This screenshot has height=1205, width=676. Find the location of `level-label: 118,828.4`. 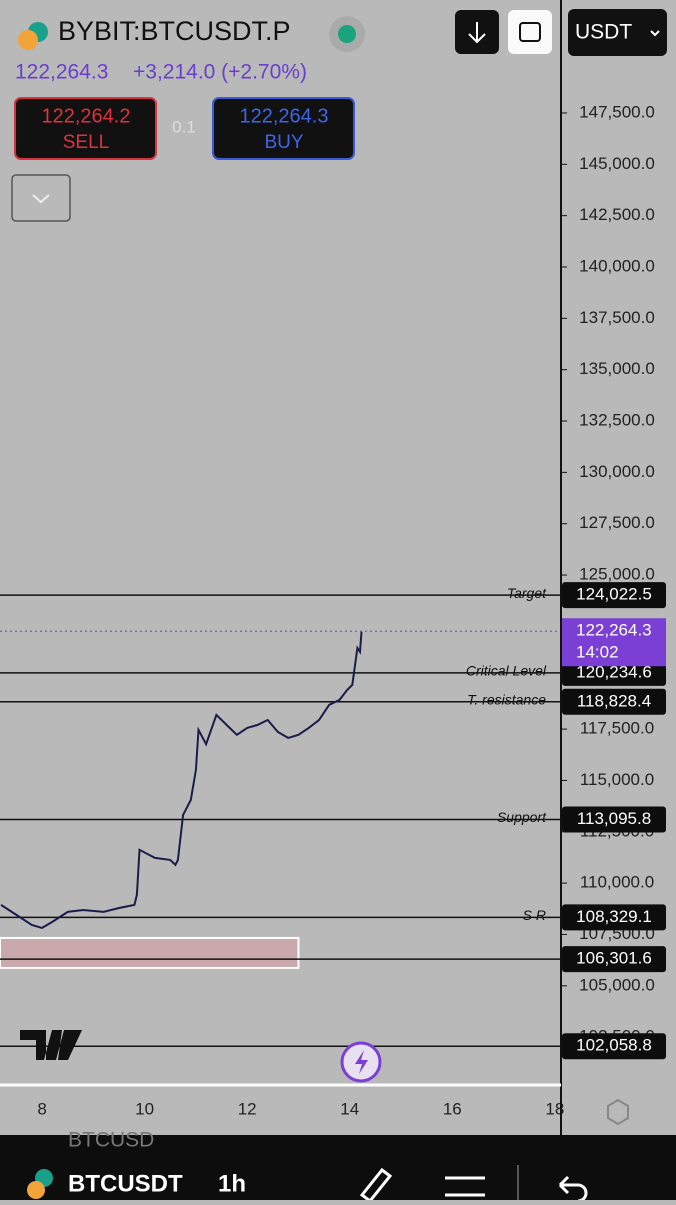

level-label: 118,828.4 is located at coordinates (614, 700).